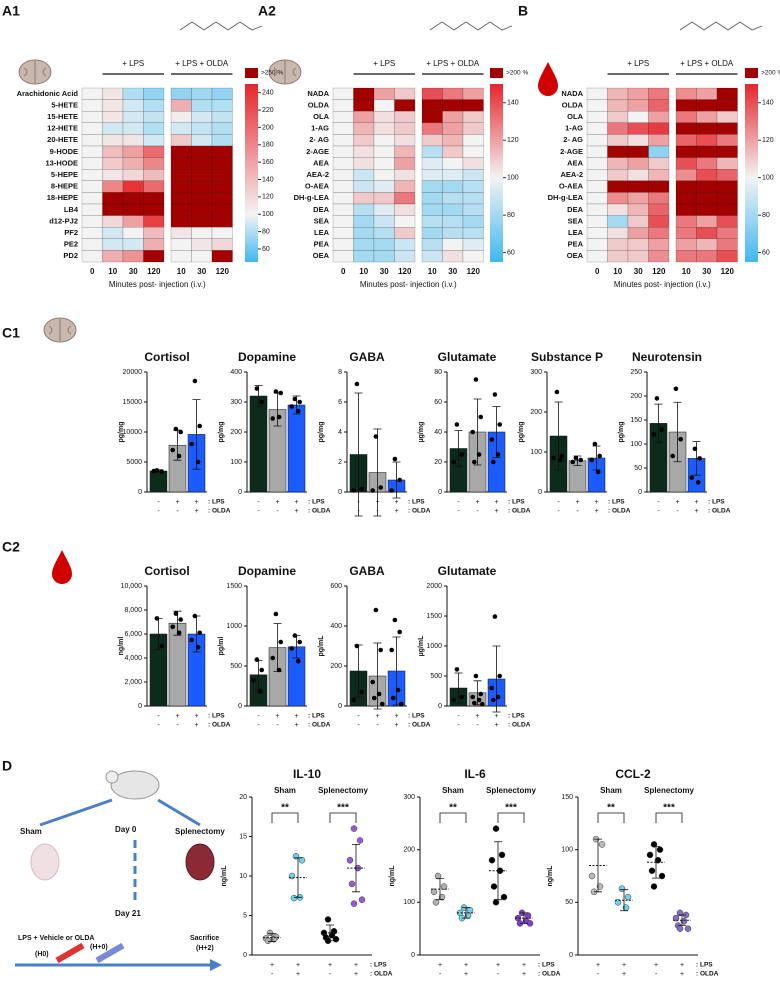 The image size is (780, 991). Describe the element at coordinates (251, 73) in the screenshot. I see `colorbar-over` at that location.